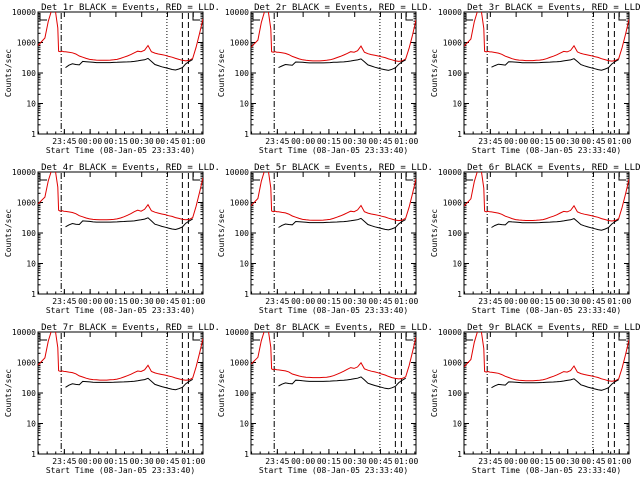  What do you see at coordinates (130, 8) in the screenshot?
I see `panel-title: Det 1r BLACK = Events, RED = LLD.` at bounding box center [130, 8].